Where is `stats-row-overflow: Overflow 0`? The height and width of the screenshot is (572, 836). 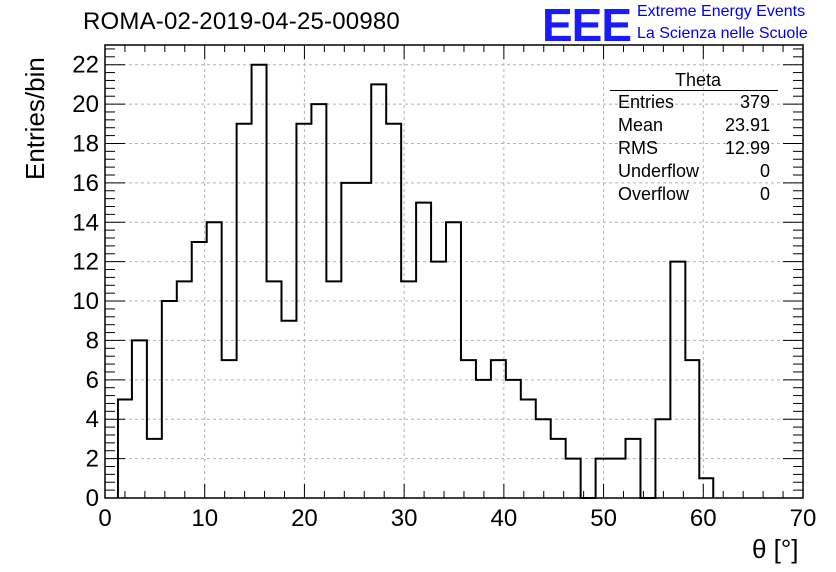 stats-row-overflow: Overflow 0 is located at coordinates (694, 194).